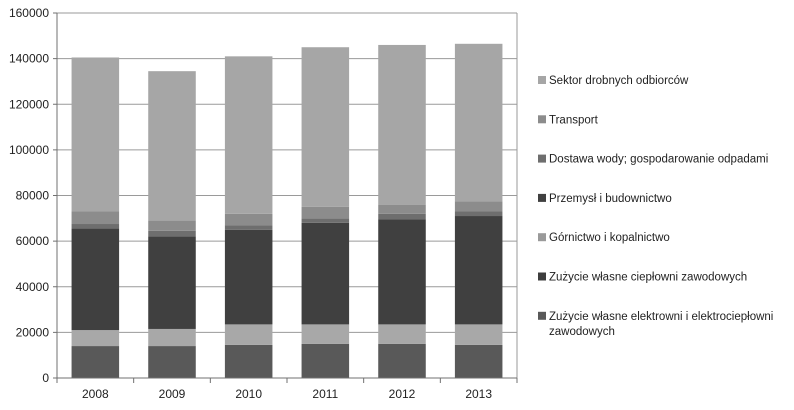 The image size is (794, 410). I want to click on legend-label: Przemysł i budownictwo, so click(610, 199).